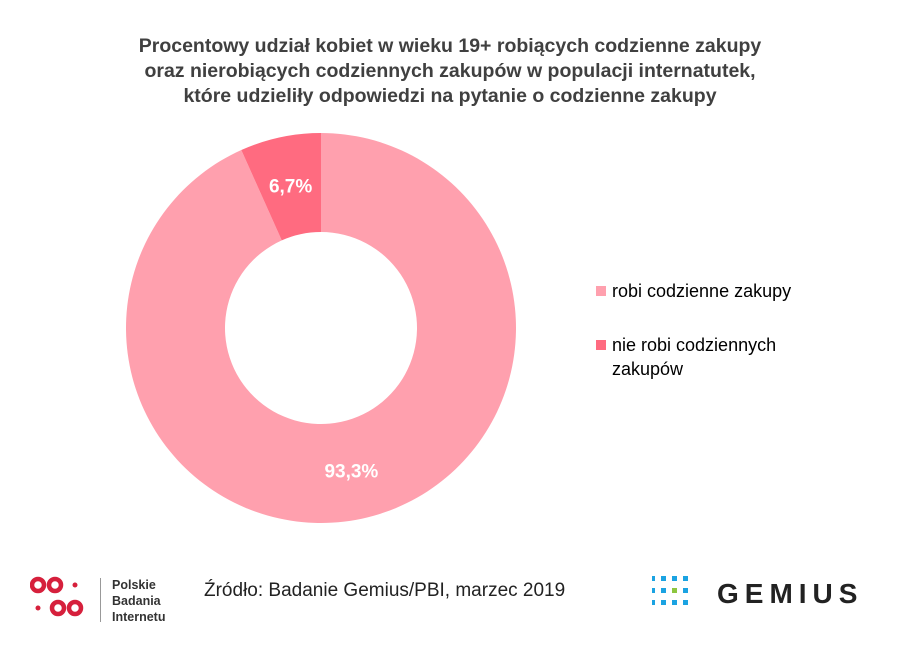  Describe the element at coordinates (670, 590) in the screenshot. I see `gemius-dots-icon` at that location.